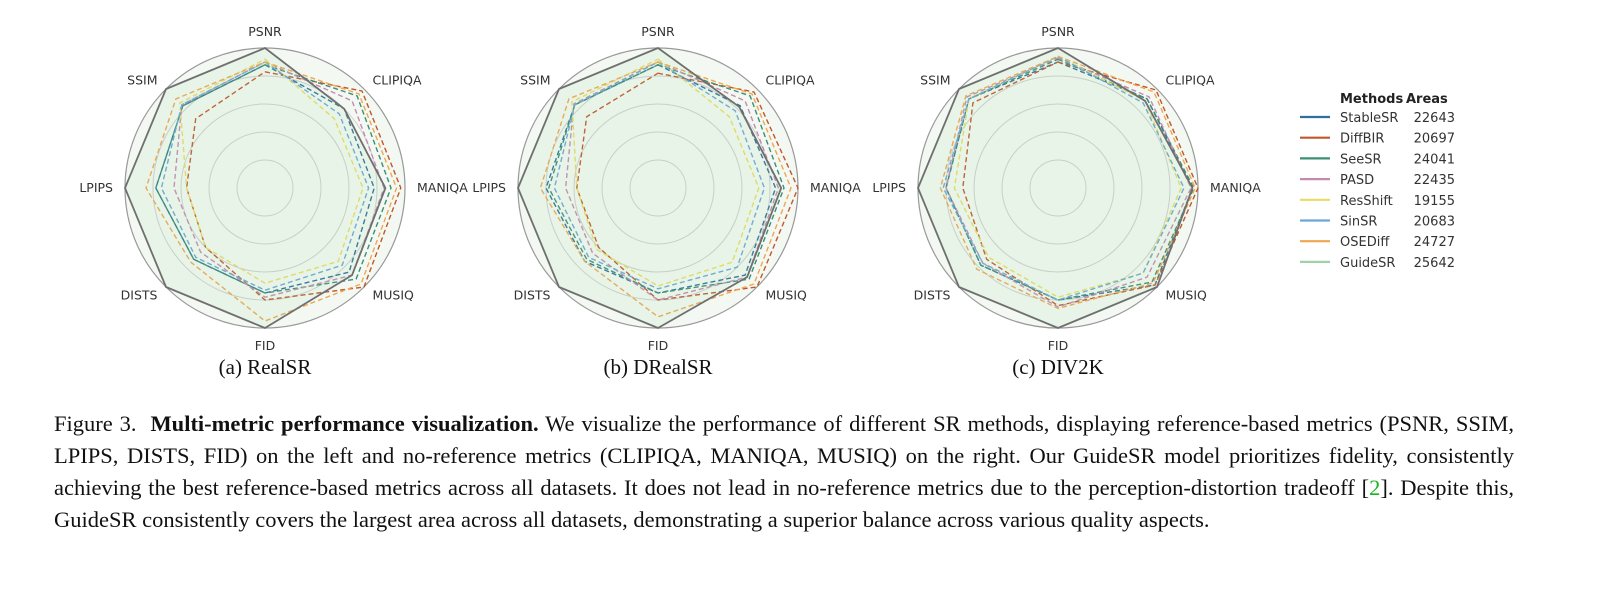 The height and width of the screenshot is (612, 1599). I want to click on caption-label: Figure 3., so click(95, 423).